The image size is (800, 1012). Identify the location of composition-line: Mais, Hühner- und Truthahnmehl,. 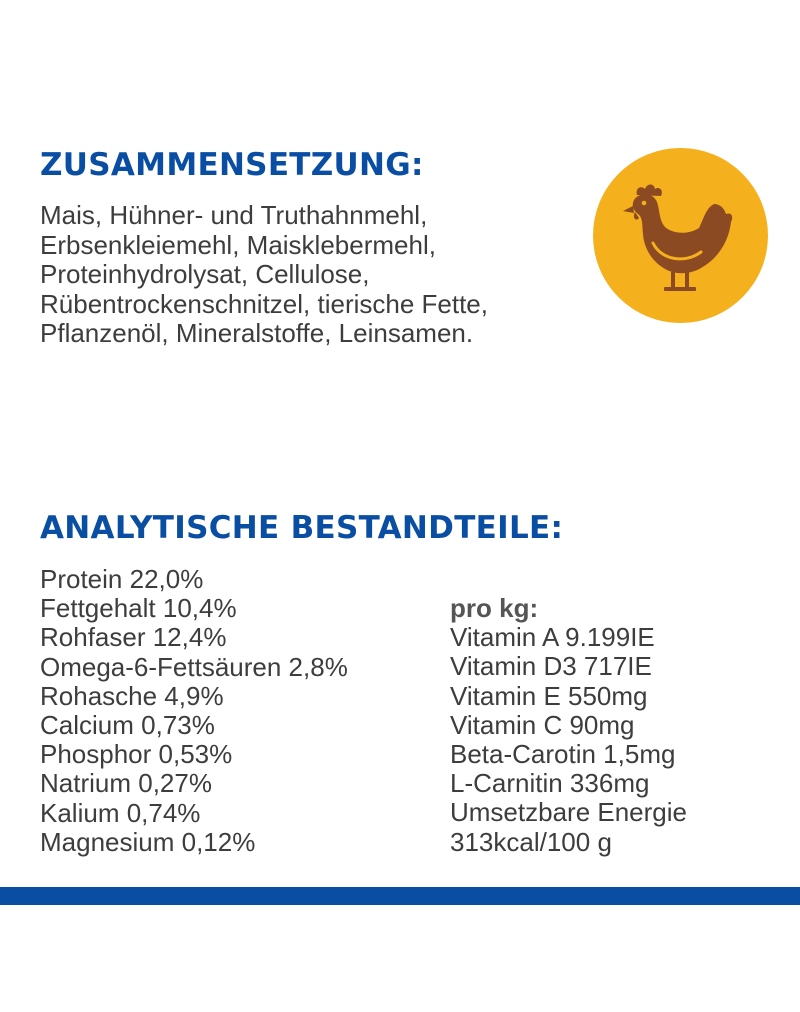
(234, 215).